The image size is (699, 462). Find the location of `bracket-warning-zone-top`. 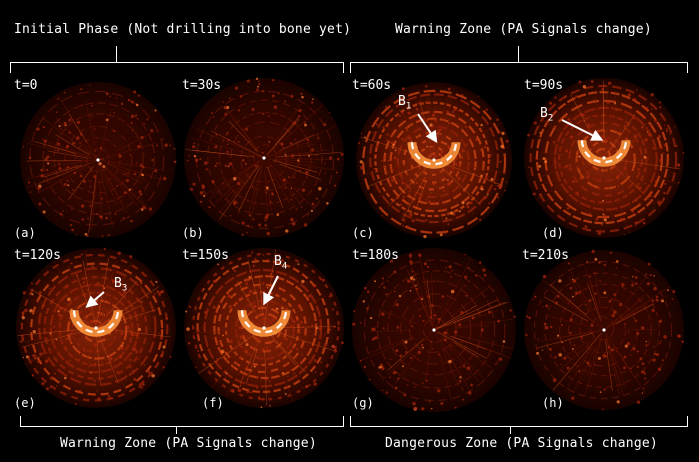

bracket-warning-zone-top is located at coordinates (519, 67).